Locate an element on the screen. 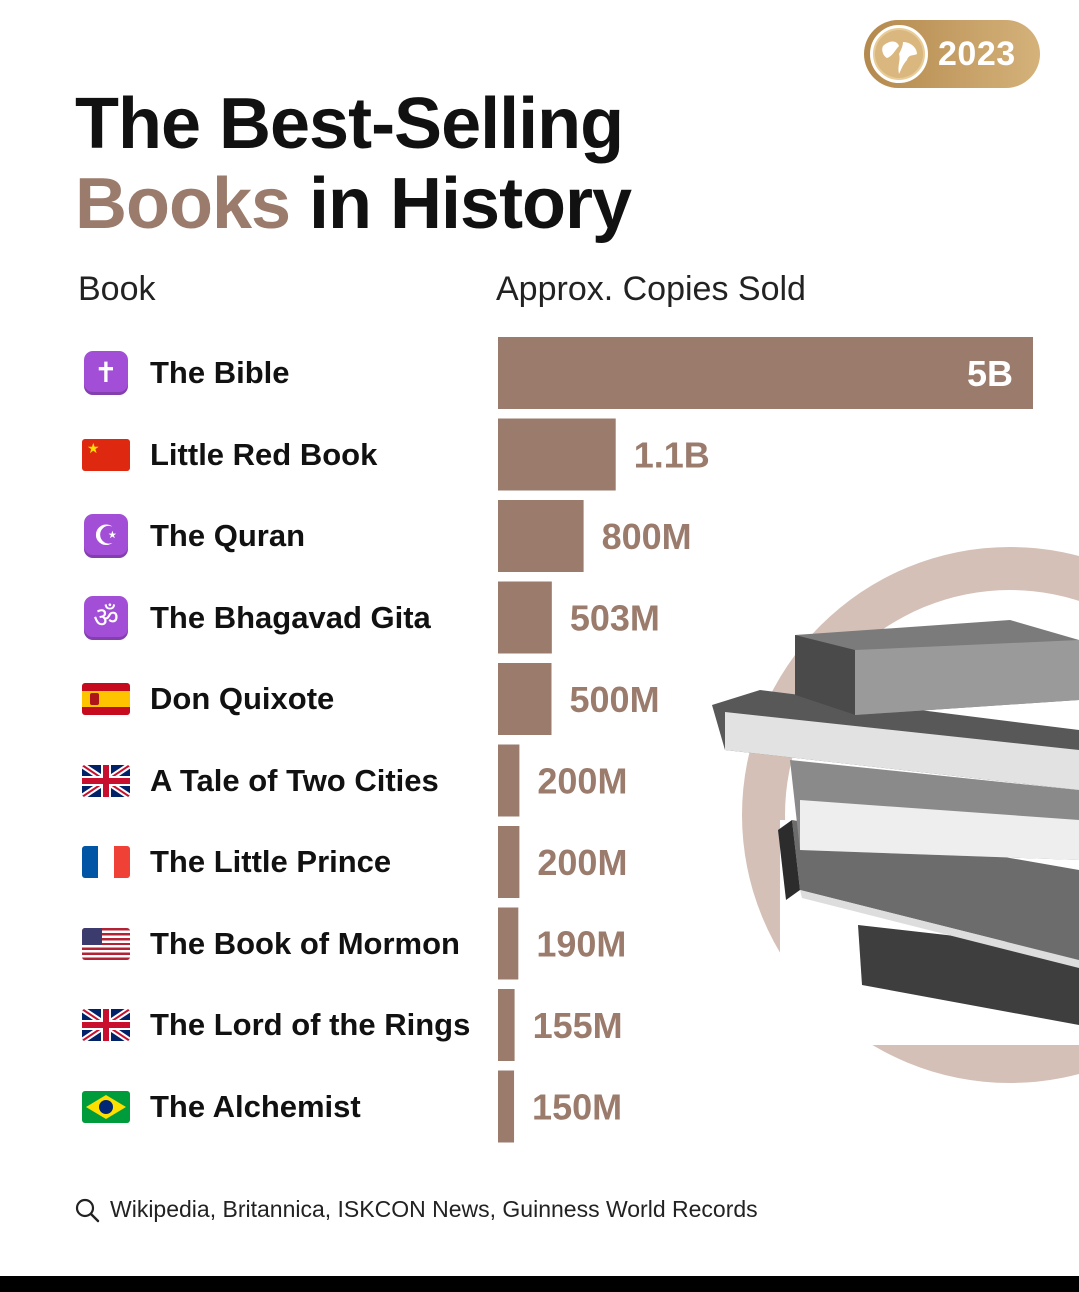 Image resolution: width=1079 pixels, height=1292 pixels. copies-column-header: Approx. Copies Sold is located at coordinates (651, 289).